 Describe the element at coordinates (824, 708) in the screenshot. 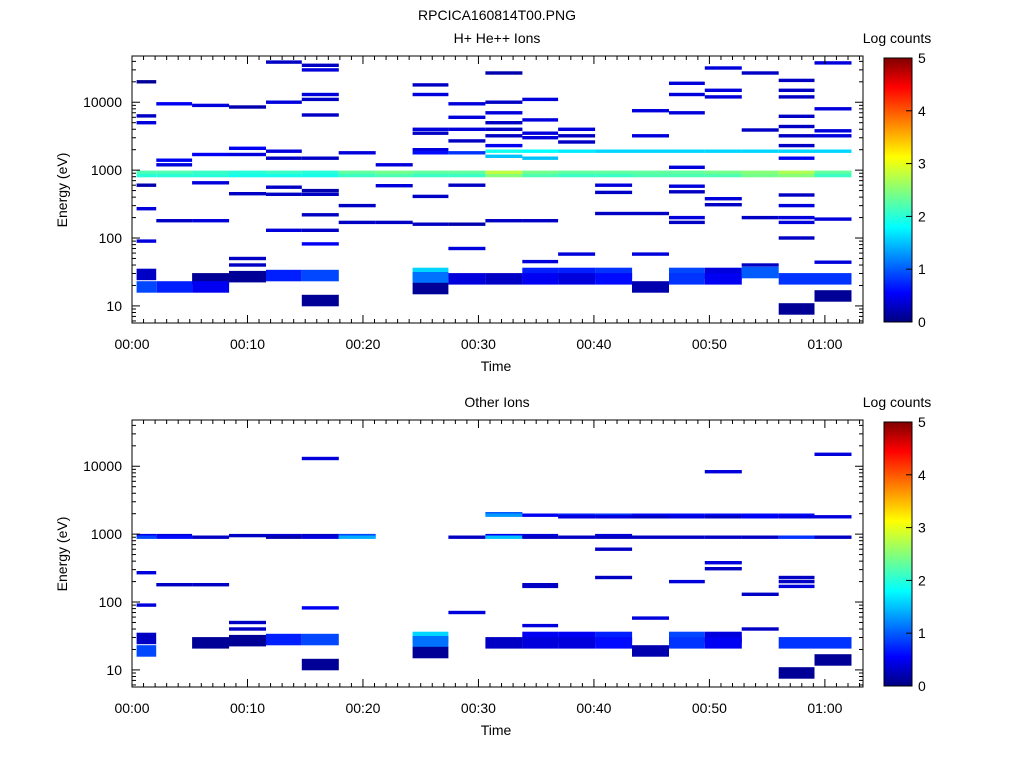

I see `x-tick-label: 01:00` at that location.